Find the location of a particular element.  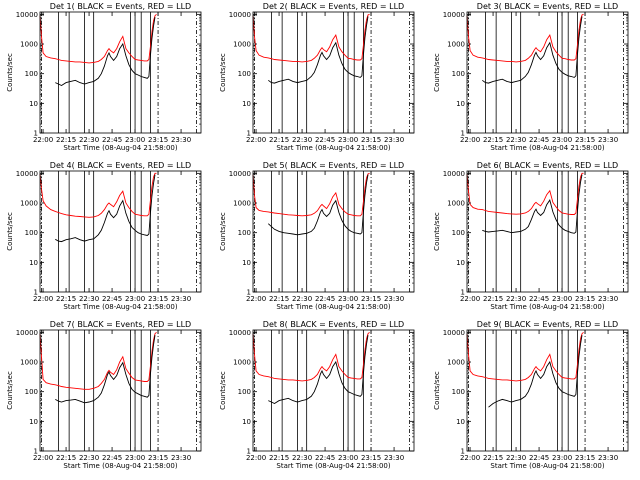

panel-title: Det 5( BLACK = Events, RED = LLD is located at coordinates (333, 165).